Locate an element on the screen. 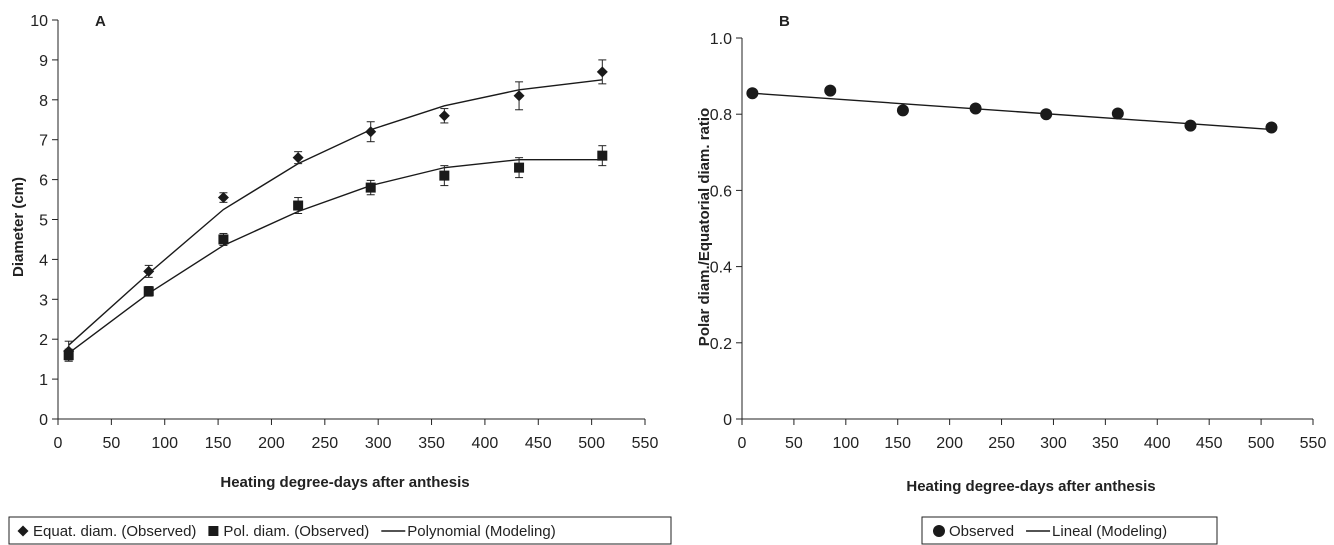  panel-b-x-tick-label: 250 is located at coordinates (1001, 443).